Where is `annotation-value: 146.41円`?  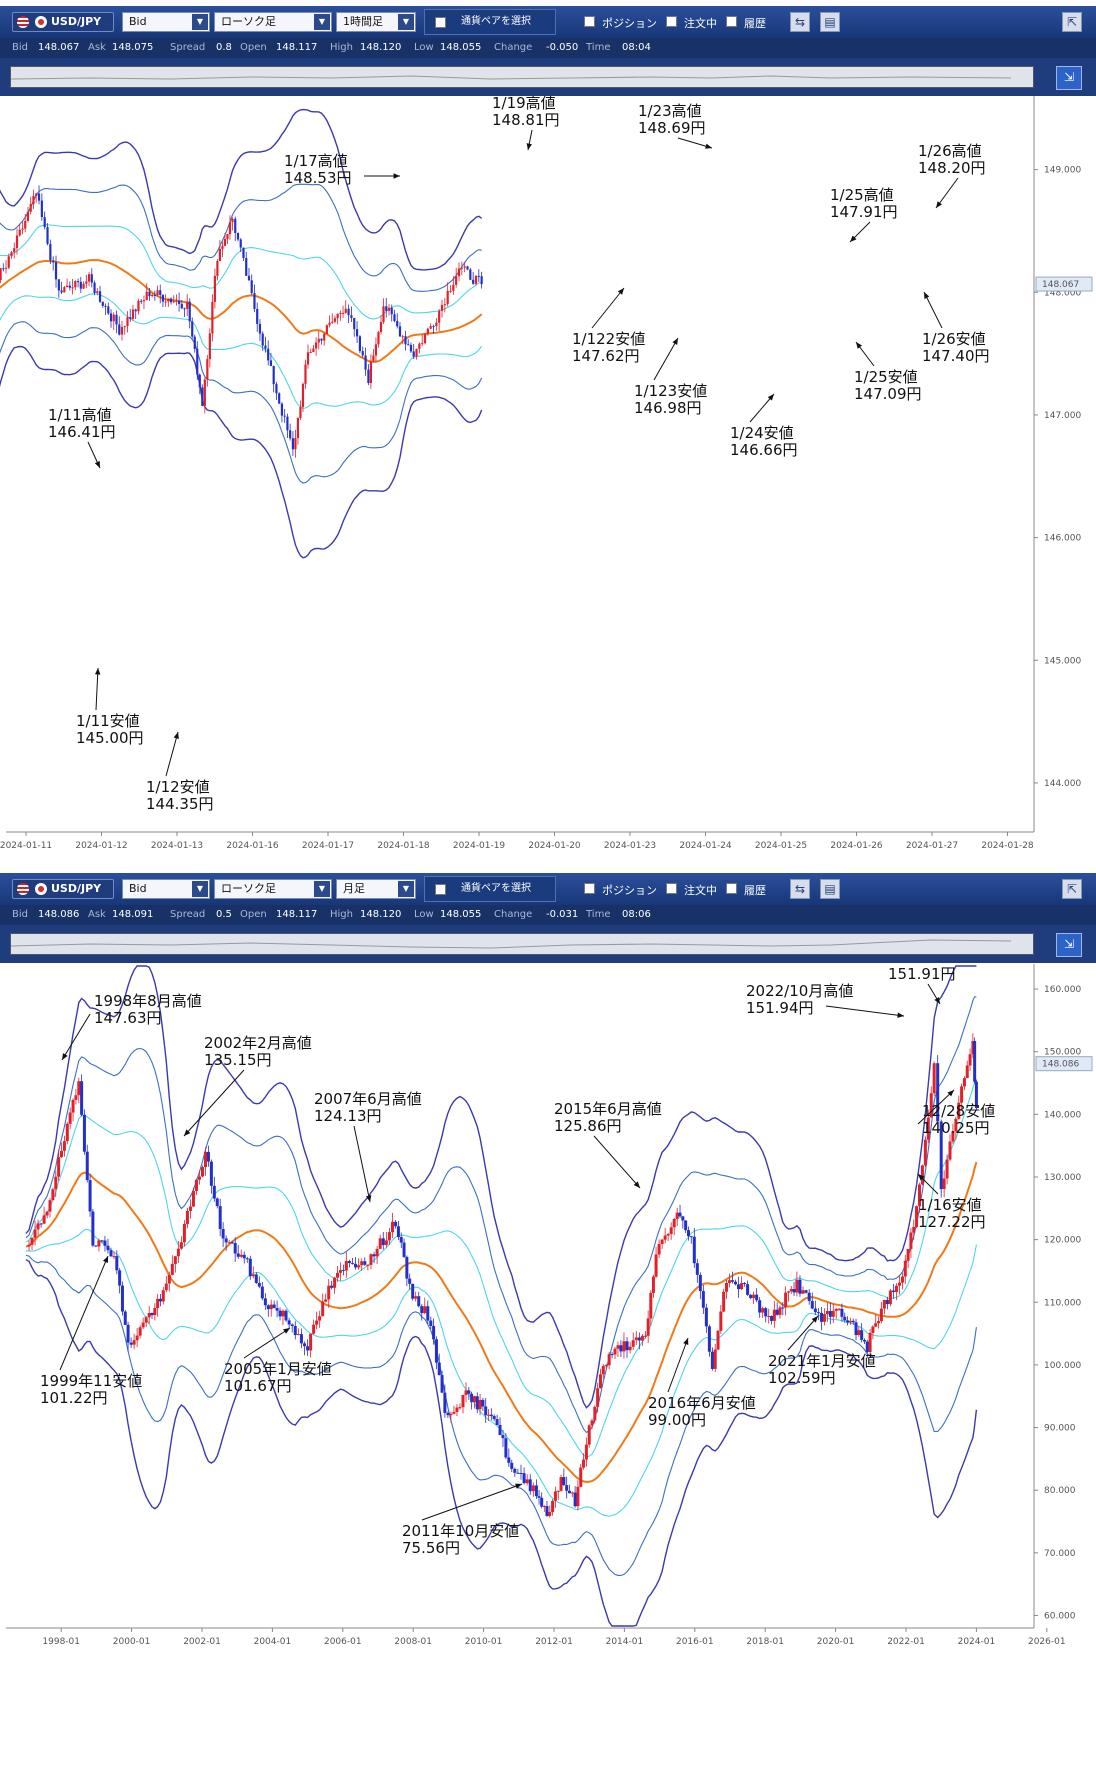 annotation-value: 146.41円 is located at coordinates (82, 432).